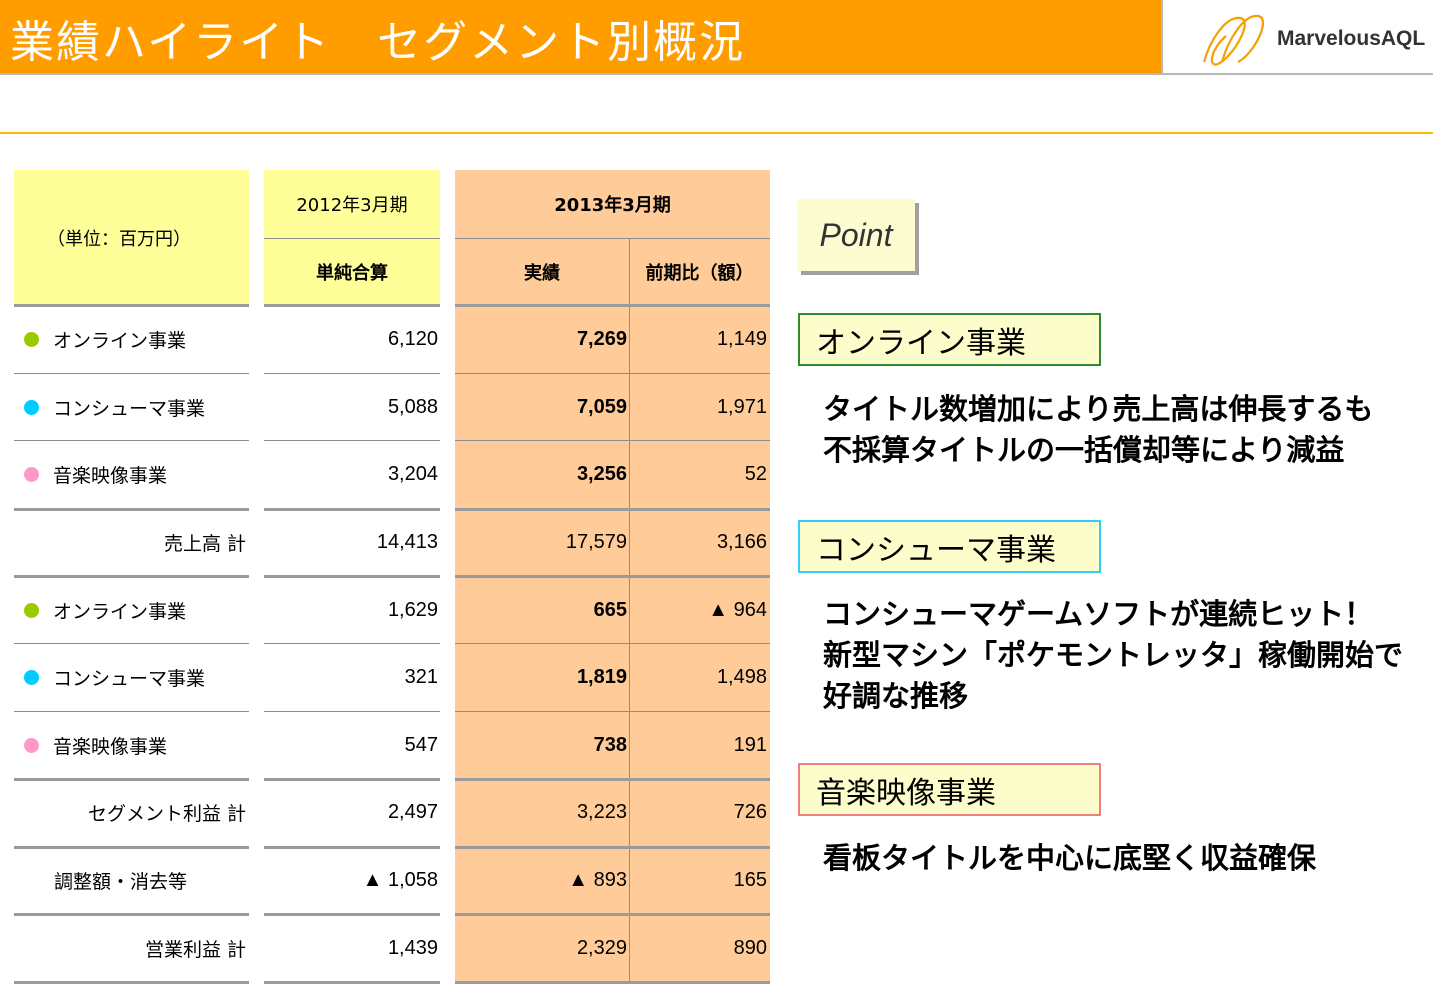  Describe the element at coordinates (412, 947) in the screenshot. I see `value-prev: 1,439` at that location.